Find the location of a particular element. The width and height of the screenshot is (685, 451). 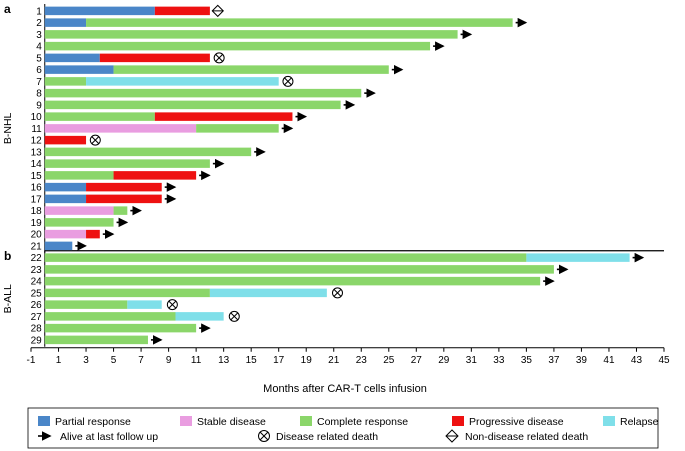

patient-label: 29 is located at coordinates (37, 340).